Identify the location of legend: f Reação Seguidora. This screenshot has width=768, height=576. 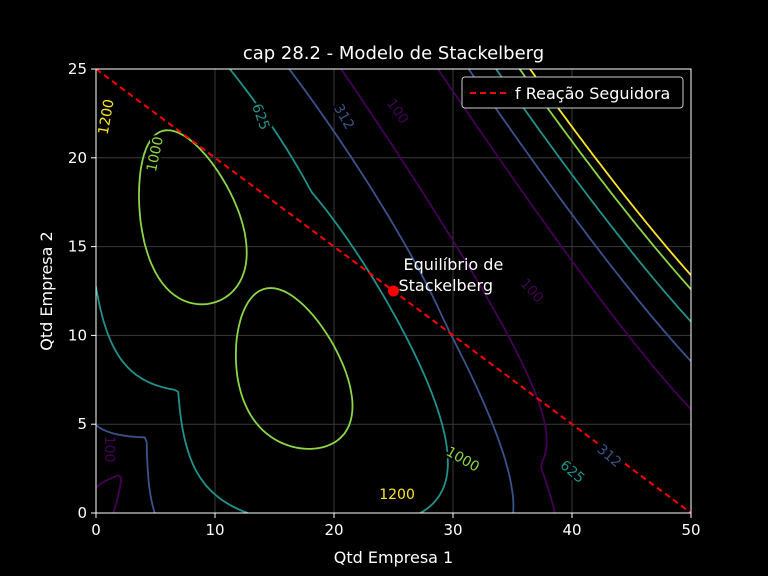
(572, 92).